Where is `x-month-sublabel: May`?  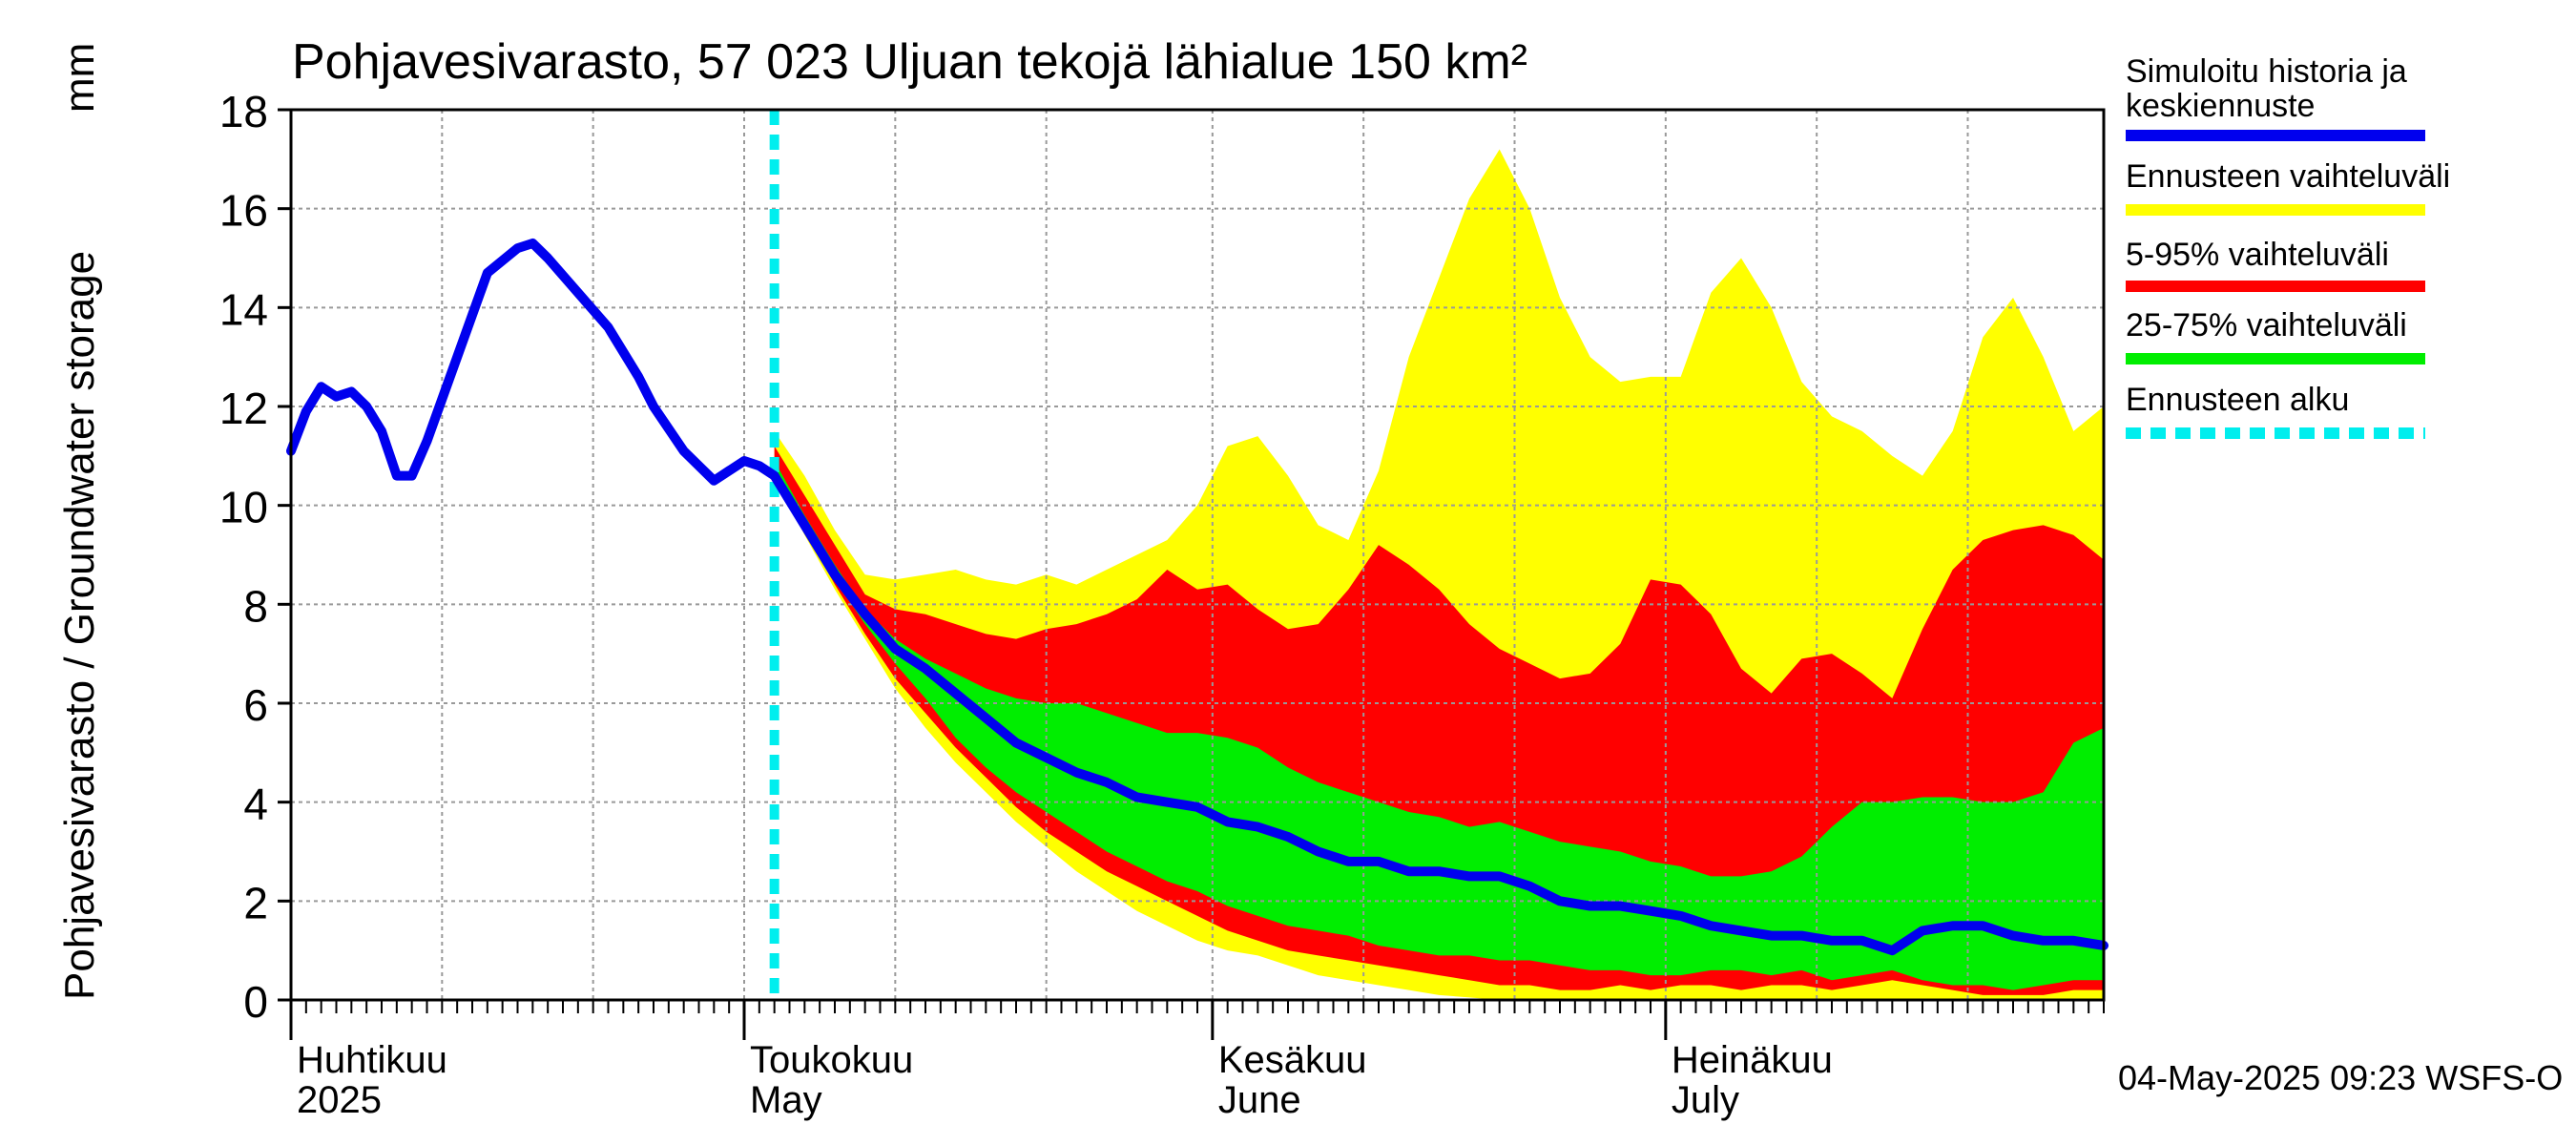
x-month-sublabel: May is located at coordinates (786, 1100).